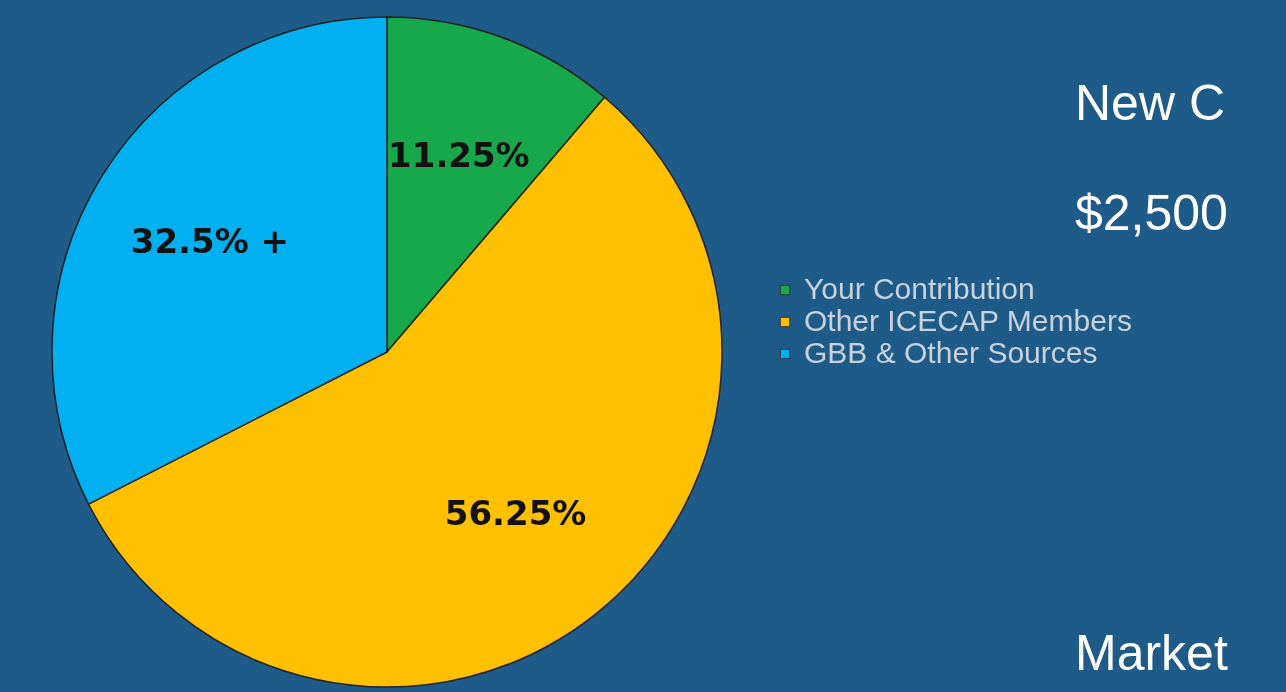  What do you see at coordinates (1151, 213) in the screenshot?
I see `text: $2,500` at bounding box center [1151, 213].